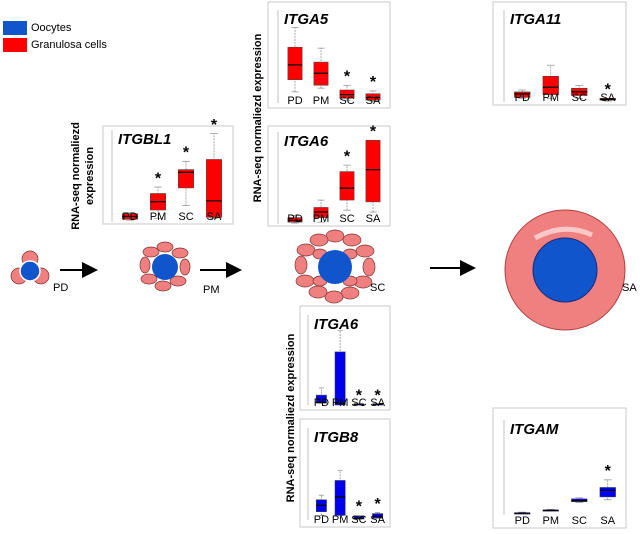 The height and width of the screenshot is (534, 640). Describe the element at coordinates (76, 176) in the screenshot. I see `y-axis-label: RNA-seq normaliezd` at that location.